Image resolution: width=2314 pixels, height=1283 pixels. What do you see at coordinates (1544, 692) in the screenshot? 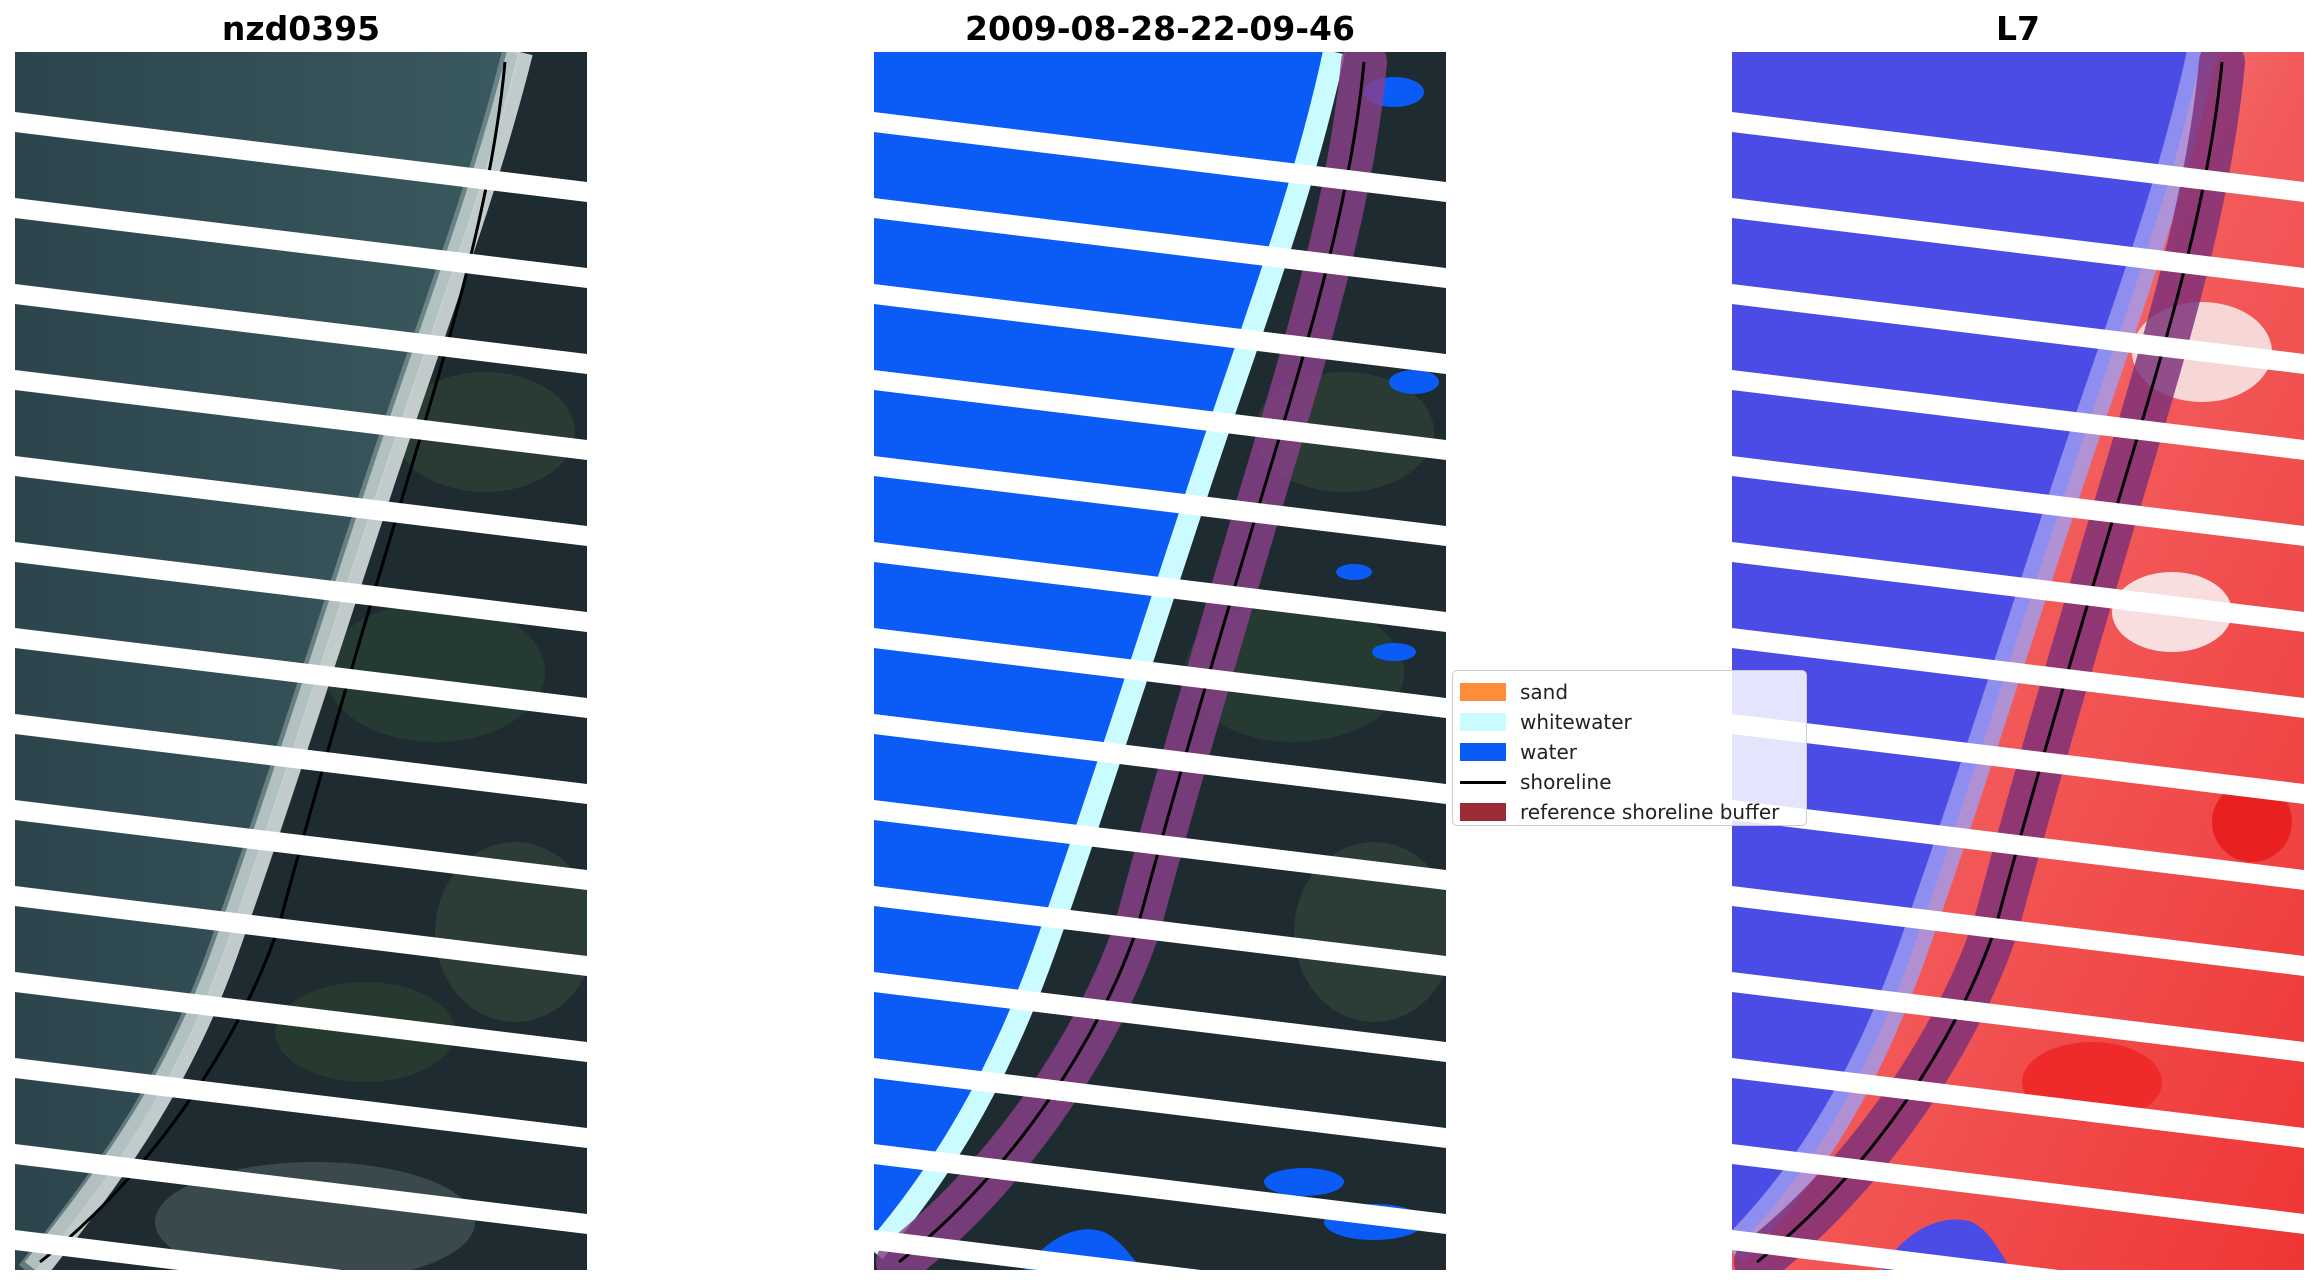
I see `legend-label: sand` at bounding box center [1544, 692].